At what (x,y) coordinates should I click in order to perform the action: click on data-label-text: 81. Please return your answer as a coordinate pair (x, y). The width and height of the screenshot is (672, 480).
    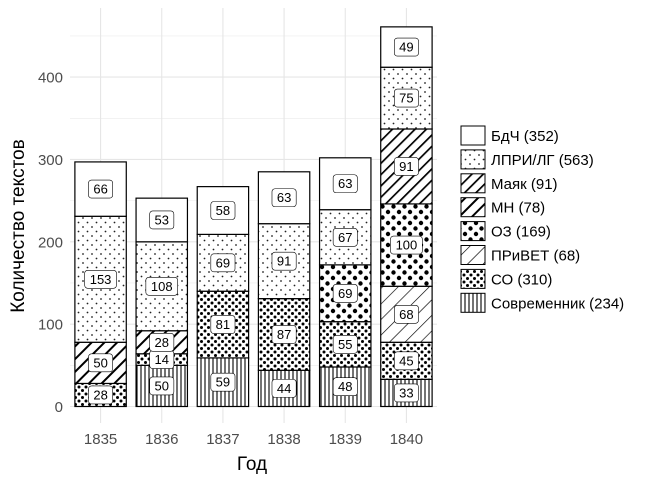
    Looking at the image, I should click on (223, 324).